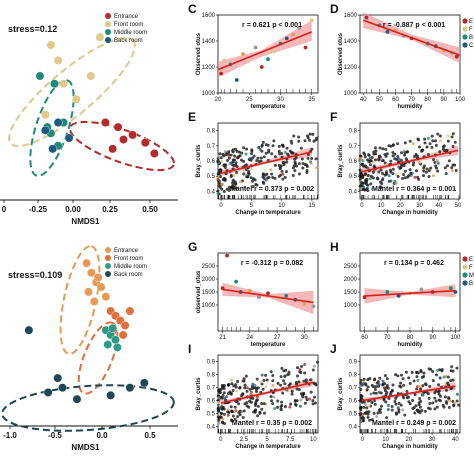 Image resolution: width=474 pixels, height=474 pixels. What do you see at coordinates (411, 100) in the screenshot?
I see `x-tick-label: 70` at bounding box center [411, 100].